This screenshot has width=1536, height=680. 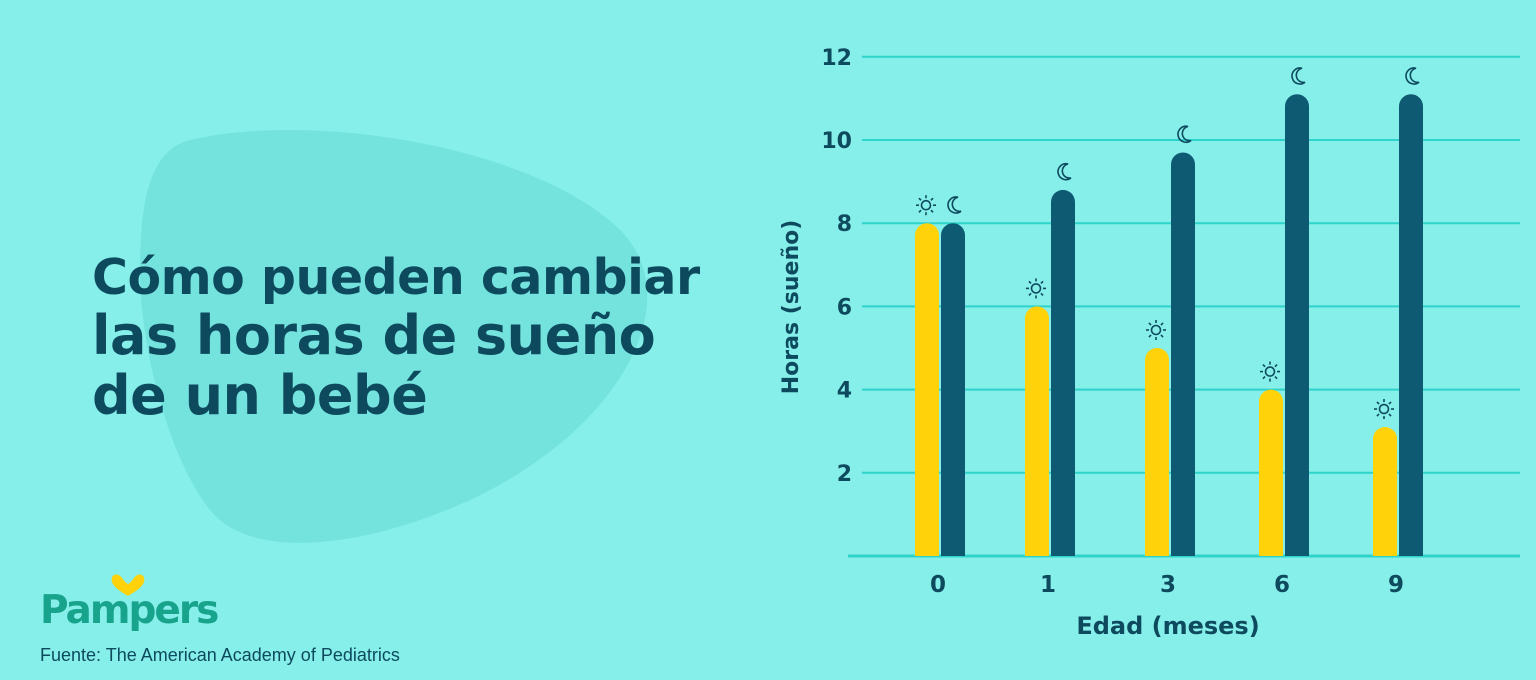 What do you see at coordinates (844, 224) in the screenshot?
I see `y-tick-label: 8` at bounding box center [844, 224].